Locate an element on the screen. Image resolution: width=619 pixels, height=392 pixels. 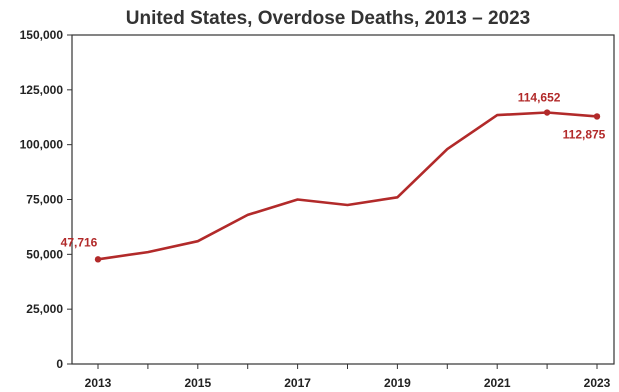
x-tick-labels: 2013 2015 2017 2019 2021 2023 is located at coordinates (348, 383).